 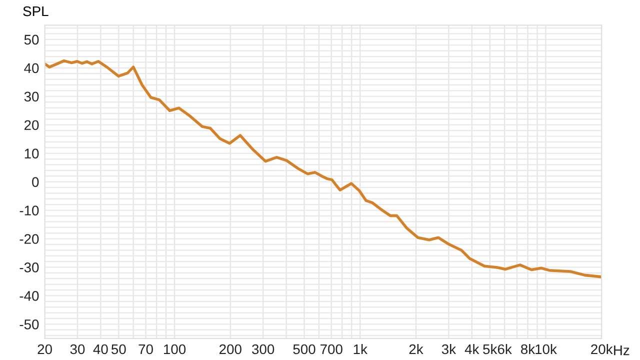 I want to click on x-tick-label: 20, so click(x=45, y=349).